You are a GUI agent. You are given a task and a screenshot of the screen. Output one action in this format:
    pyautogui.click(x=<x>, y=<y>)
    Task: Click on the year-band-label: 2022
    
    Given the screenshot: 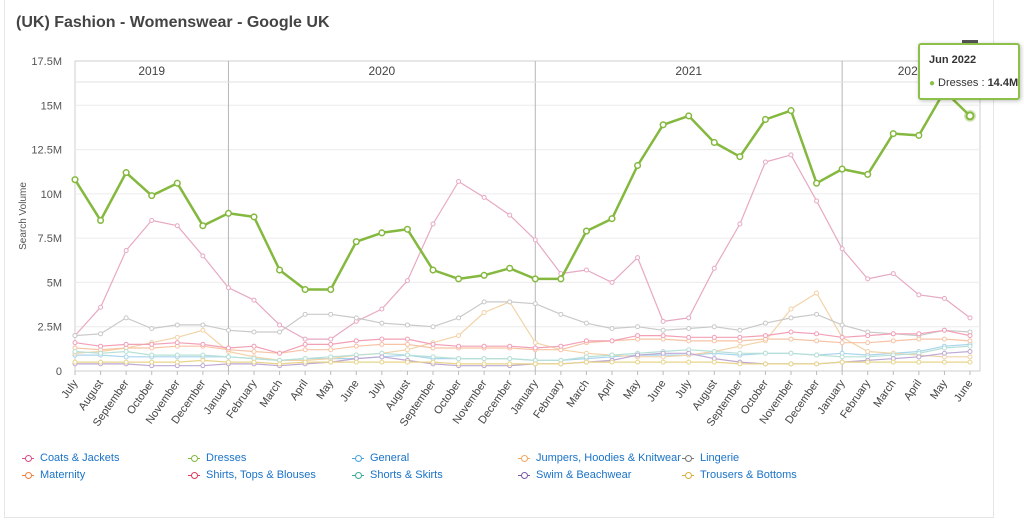 What is the action you would take?
    pyautogui.click(x=911, y=71)
    